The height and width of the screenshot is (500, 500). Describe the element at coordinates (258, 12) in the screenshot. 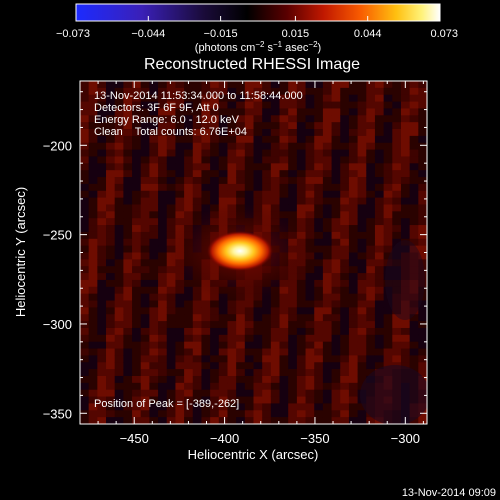

I see `colorbar-bar` at that location.